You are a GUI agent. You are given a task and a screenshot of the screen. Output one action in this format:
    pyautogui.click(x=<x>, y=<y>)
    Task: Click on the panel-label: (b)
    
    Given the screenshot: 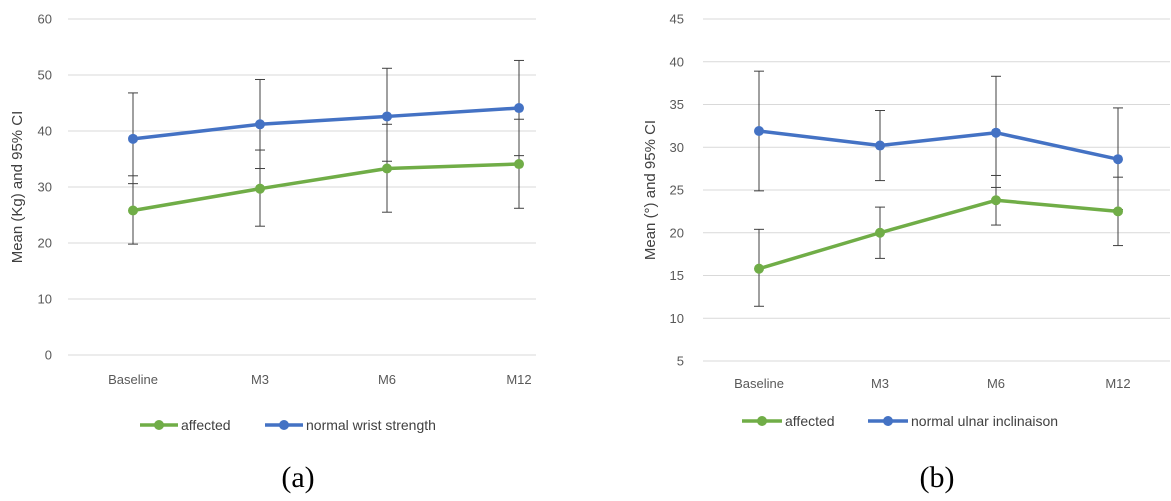 What is the action you would take?
    pyautogui.click(x=937, y=477)
    